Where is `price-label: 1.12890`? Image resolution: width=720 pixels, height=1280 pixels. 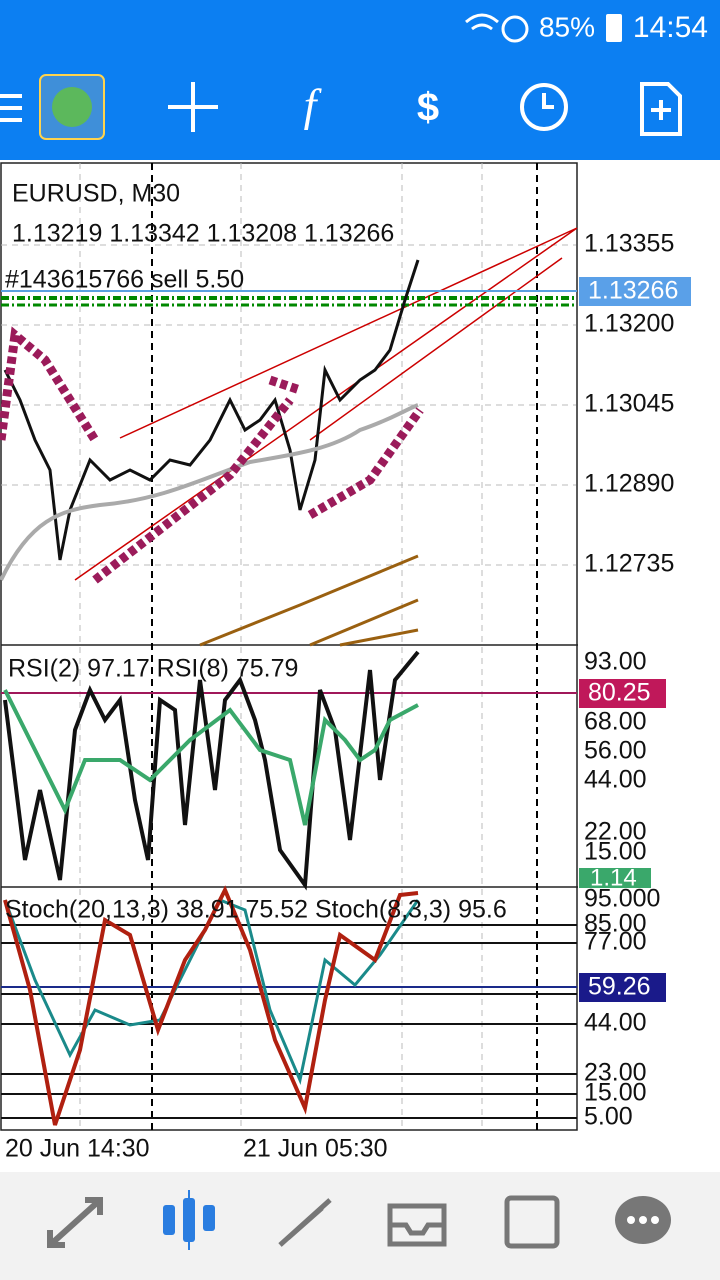 price-label: 1.12890 is located at coordinates (629, 484).